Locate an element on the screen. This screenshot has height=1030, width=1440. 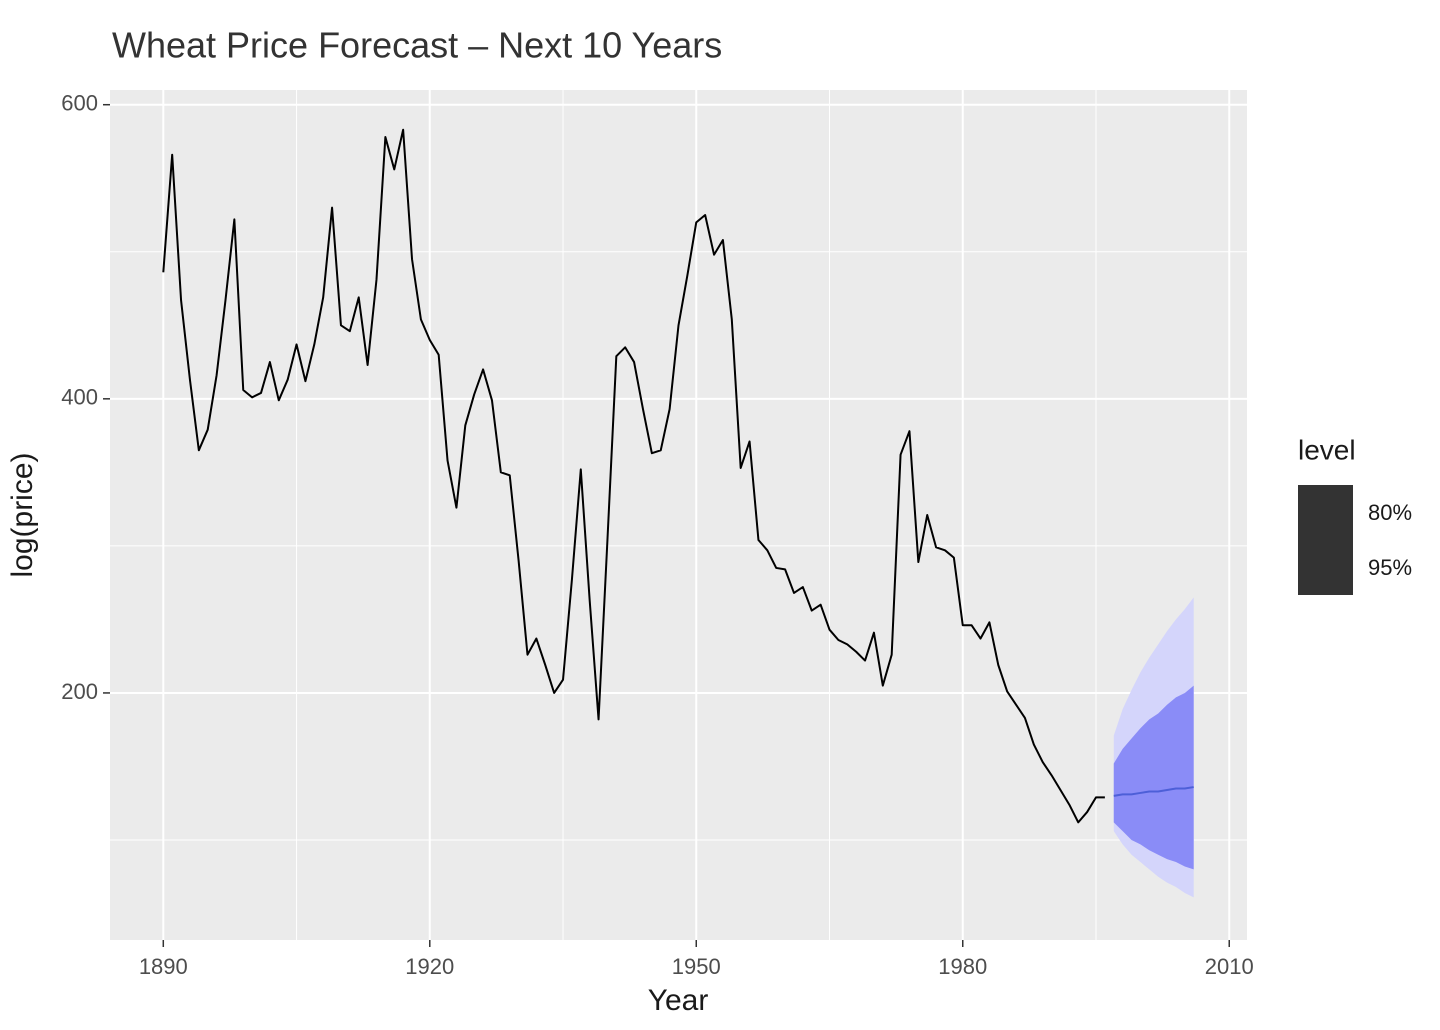
legend-label: 95% is located at coordinates (1390, 567).